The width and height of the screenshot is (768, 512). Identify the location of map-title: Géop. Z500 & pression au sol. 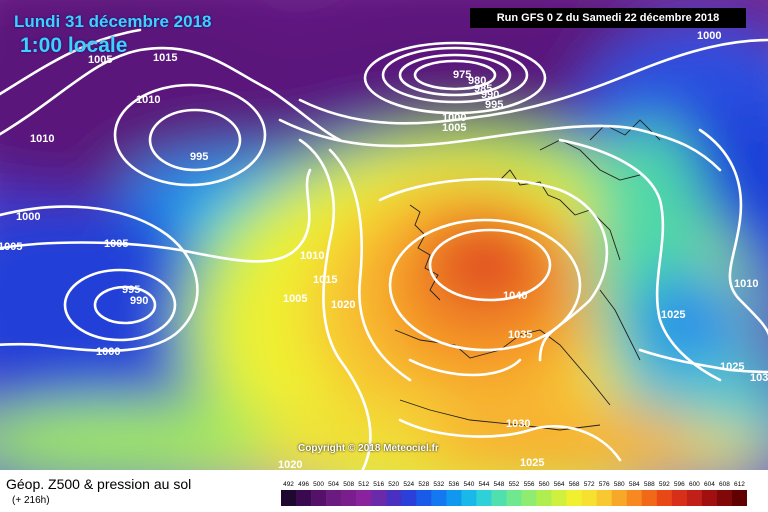
(99, 484).